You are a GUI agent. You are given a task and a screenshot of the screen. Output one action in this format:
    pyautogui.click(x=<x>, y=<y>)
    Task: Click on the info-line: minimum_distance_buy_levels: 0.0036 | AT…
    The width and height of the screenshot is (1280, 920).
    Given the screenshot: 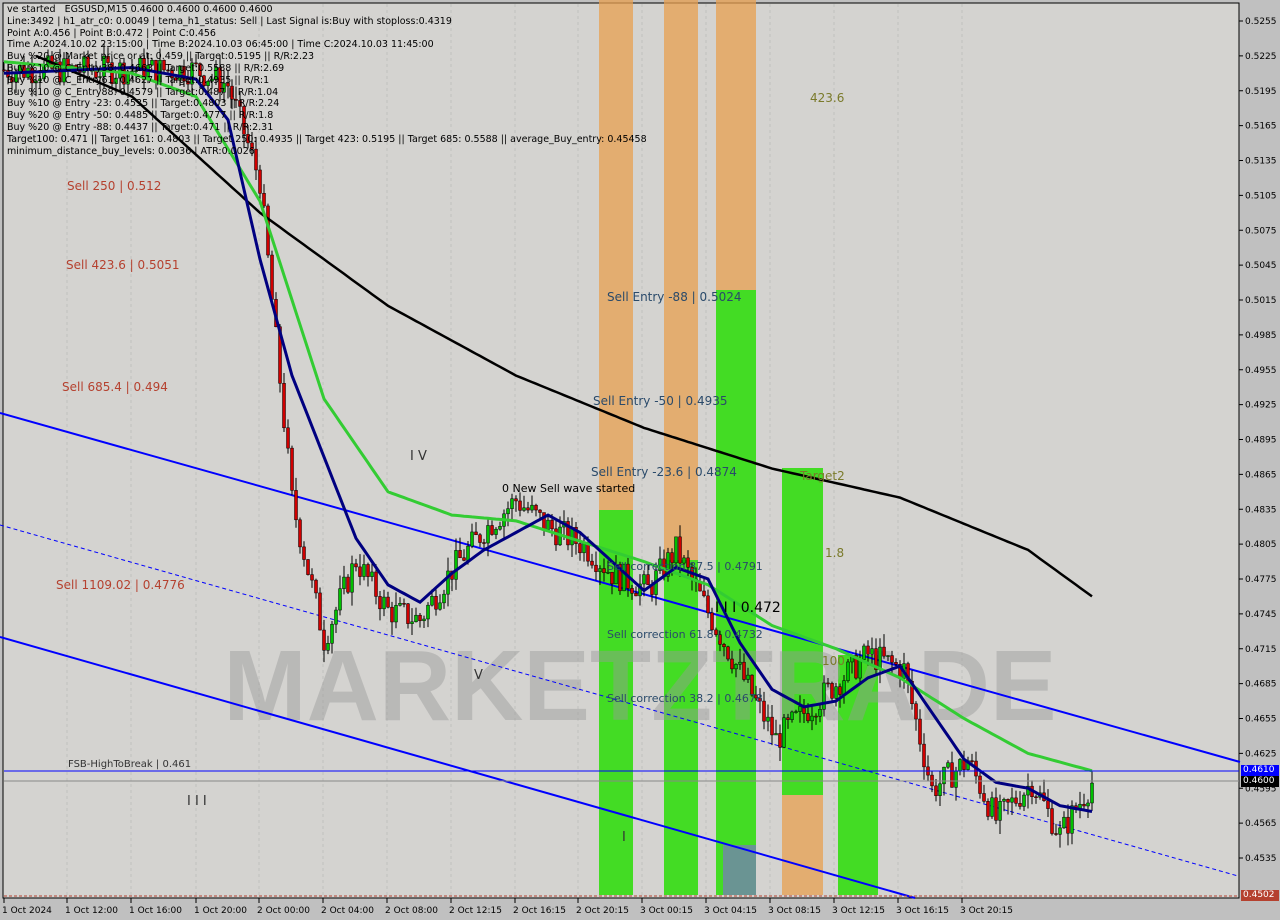 What is the action you would take?
    pyautogui.click(x=131, y=151)
    